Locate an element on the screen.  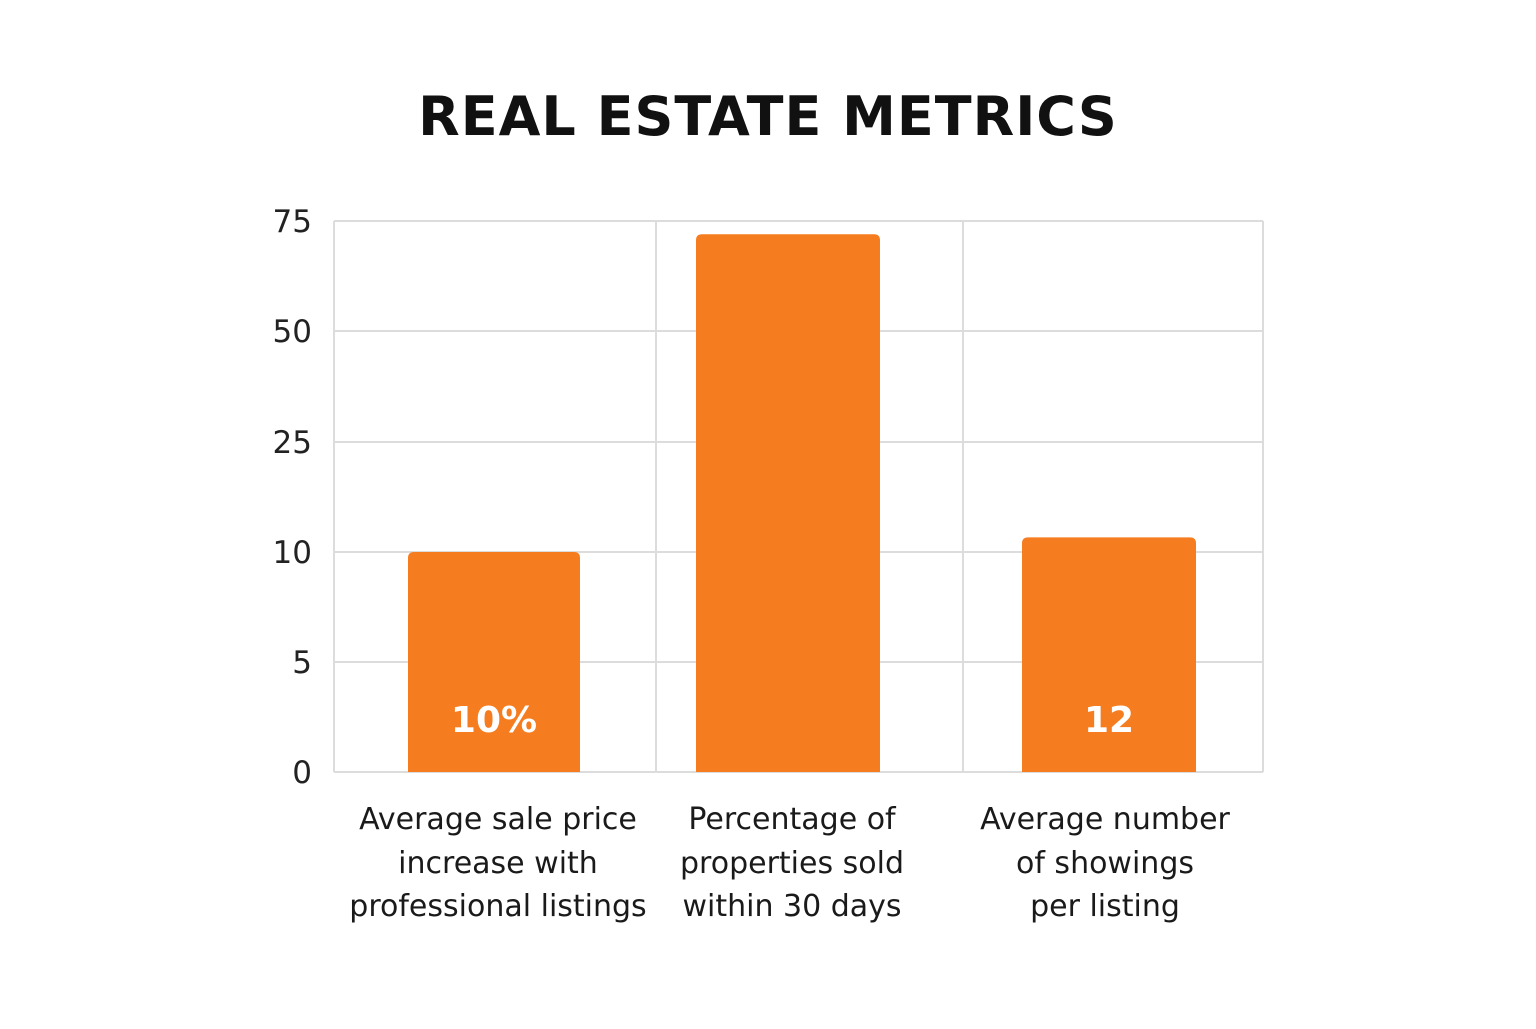
y-tick-label: 0 is located at coordinates (302, 773).